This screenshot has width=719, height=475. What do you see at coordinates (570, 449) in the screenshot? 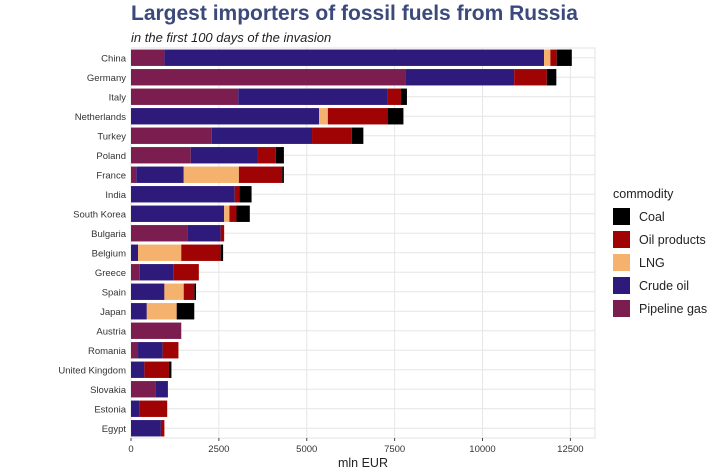
I see `x-tick-label: 12500` at bounding box center [570, 449].